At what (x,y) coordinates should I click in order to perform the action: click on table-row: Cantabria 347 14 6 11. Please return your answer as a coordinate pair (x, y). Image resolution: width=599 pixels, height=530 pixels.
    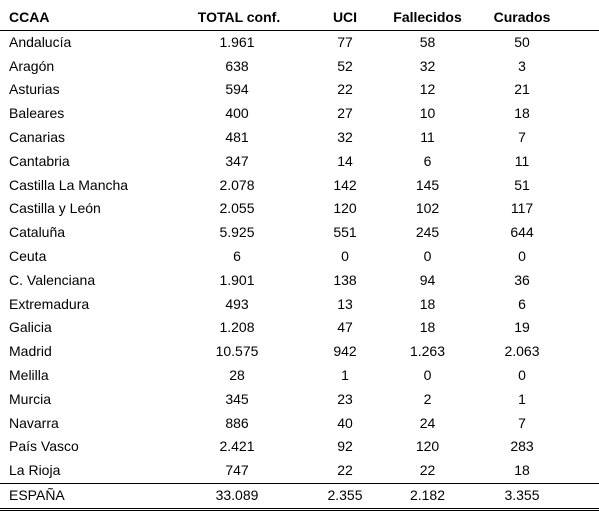
    Looking at the image, I should click on (299, 162).